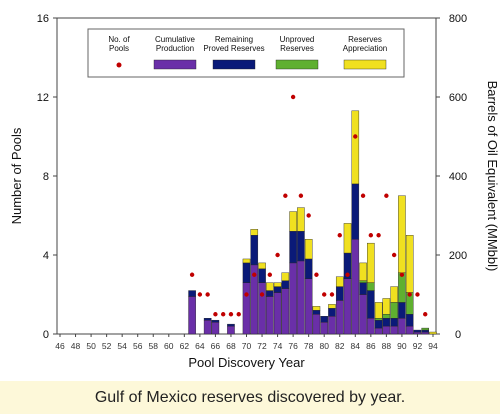  What do you see at coordinates (324, 346) in the screenshot?
I see `x-tick-label: 80` at bounding box center [324, 346].